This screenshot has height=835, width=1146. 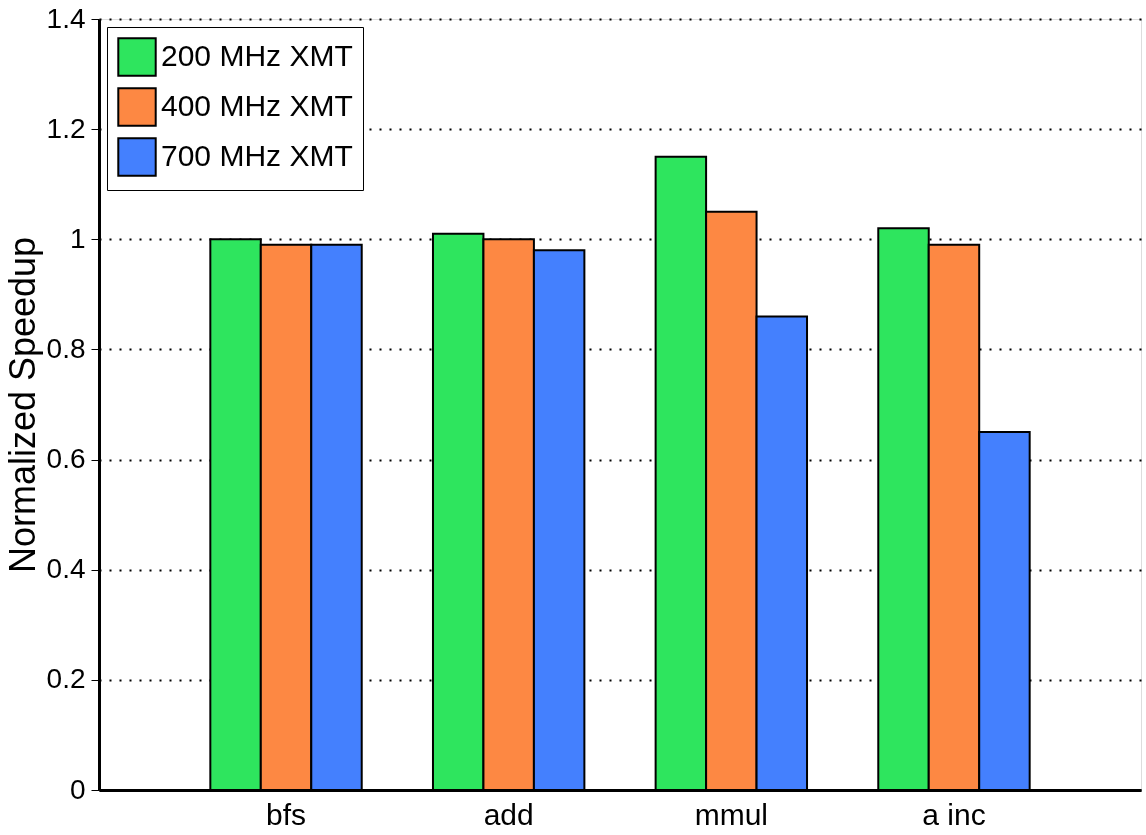 What do you see at coordinates (508, 814) in the screenshot?
I see `x-tick-label: add` at bounding box center [508, 814].